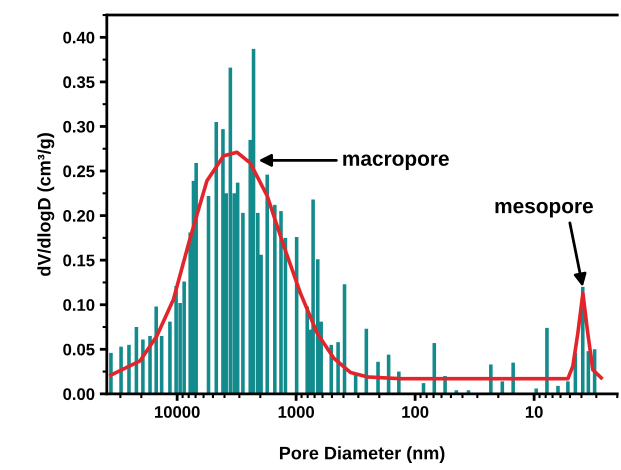 The image size is (621, 470). What do you see at coordinates (79, 171) in the screenshot?
I see `y-tick-label: 0.25` at bounding box center [79, 171].